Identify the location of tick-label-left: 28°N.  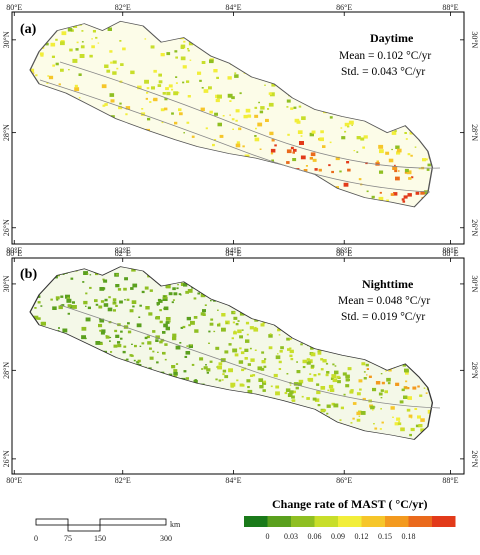
(6, 370).